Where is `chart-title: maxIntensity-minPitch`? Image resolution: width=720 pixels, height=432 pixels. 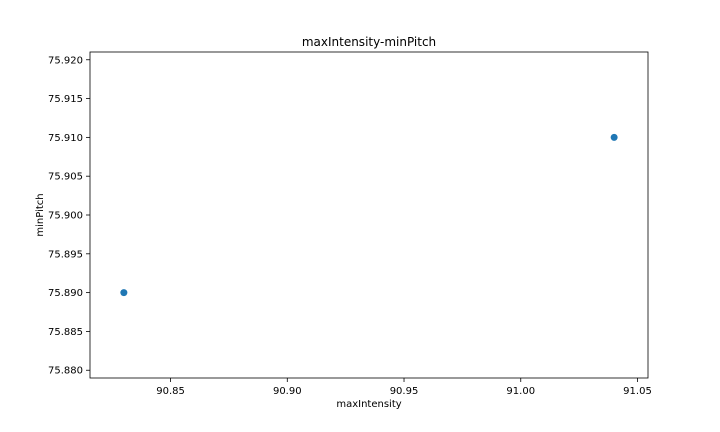 chart-title: maxIntensity-minPitch is located at coordinates (369, 42).